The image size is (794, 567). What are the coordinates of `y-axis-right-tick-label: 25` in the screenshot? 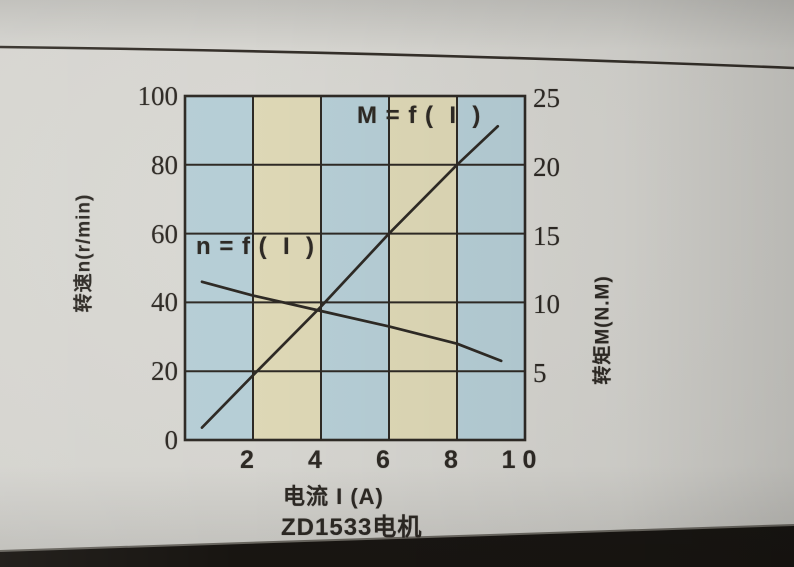 It's located at (546, 98).